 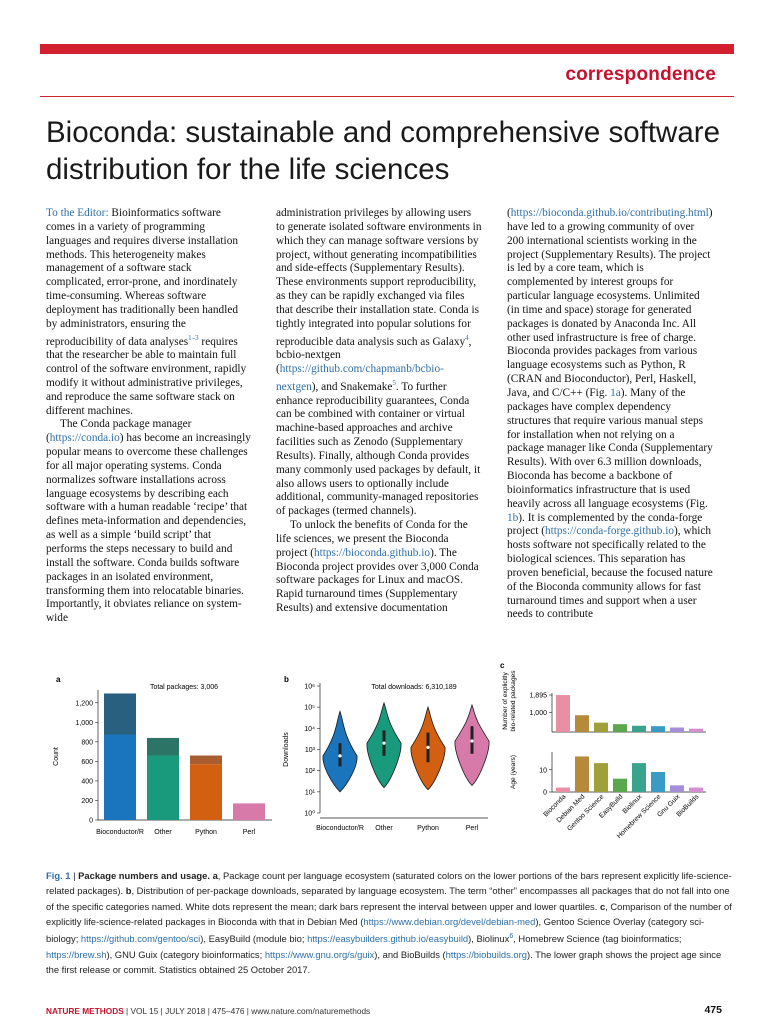 I want to click on caption-link: https://easybuilders.github.io/easybuild, so click(x=388, y=939).